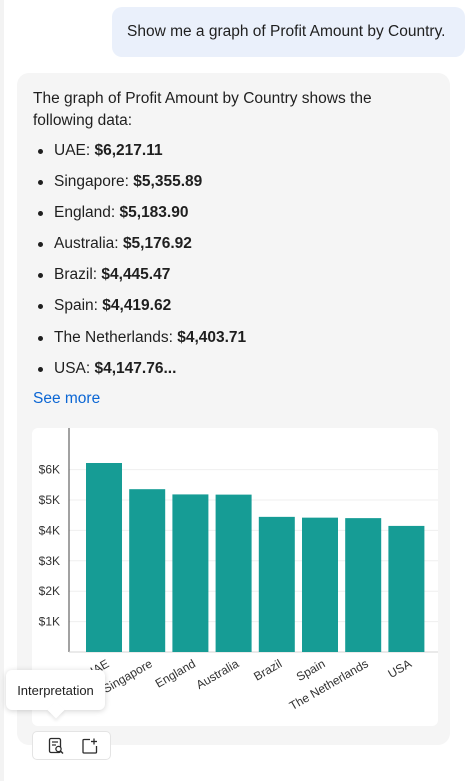 This screenshot has width=470, height=781. What do you see at coordinates (233, 186) in the screenshot?
I see `list-item: Singapore: $5,355.89` at bounding box center [233, 186].